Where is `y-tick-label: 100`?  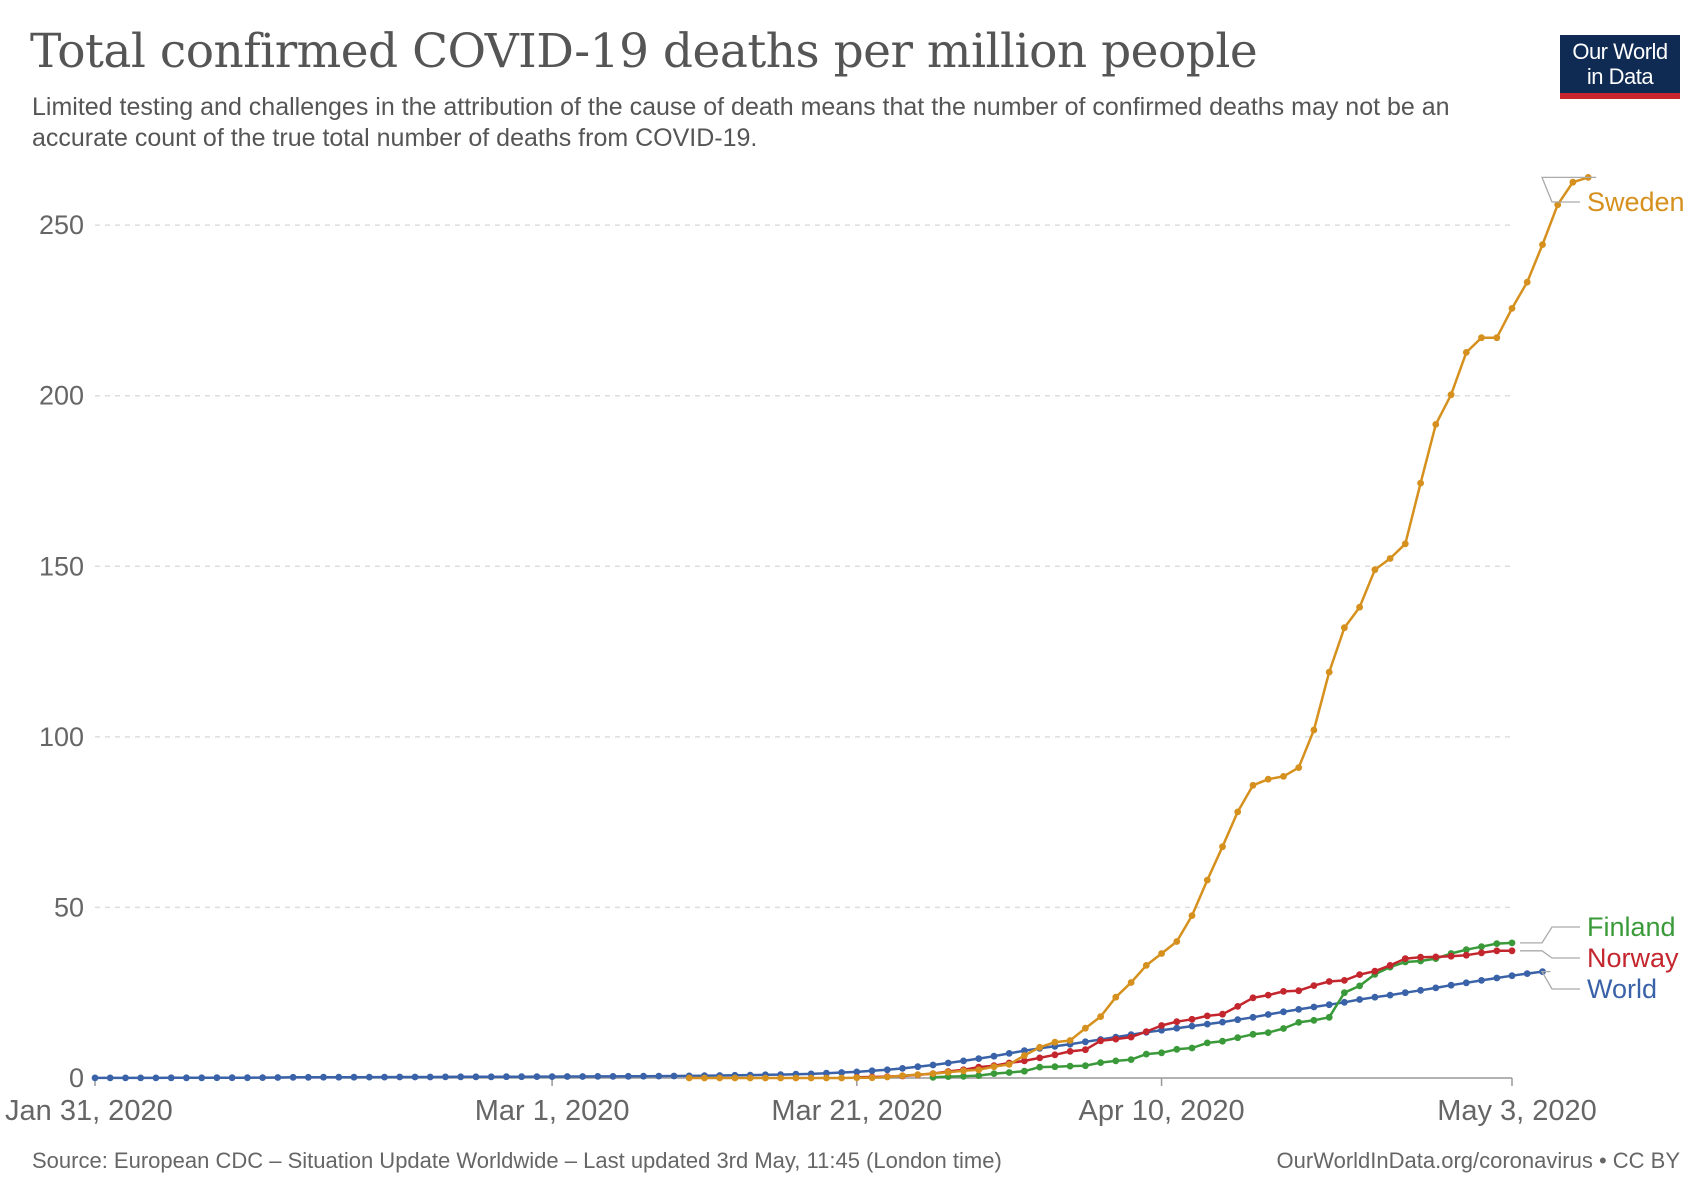
y-tick-label: 100 is located at coordinates (61, 737).